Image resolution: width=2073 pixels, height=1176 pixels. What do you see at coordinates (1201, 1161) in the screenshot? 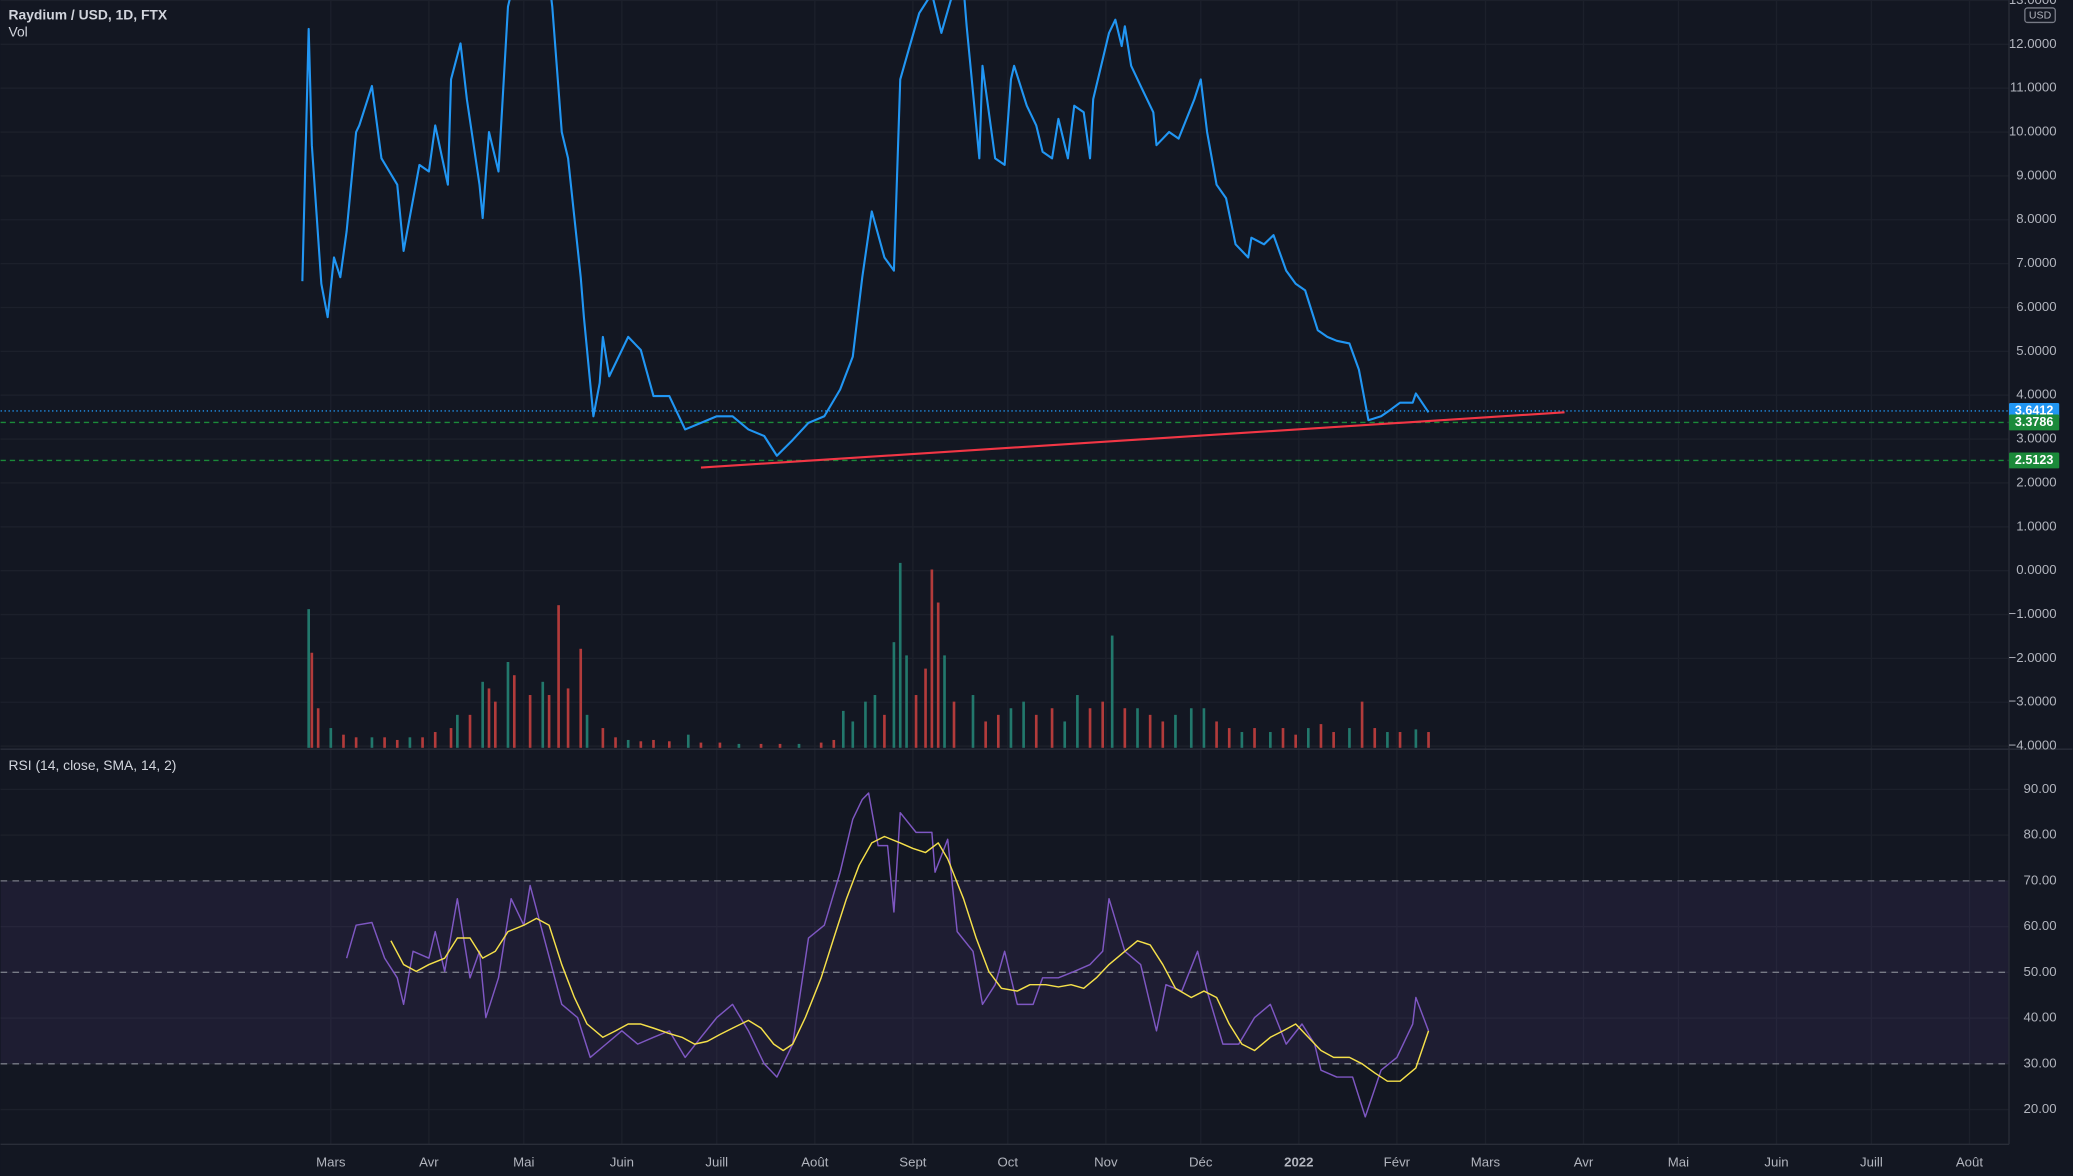
I see `x-tick-label: Déc` at bounding box center [1201, 1161].